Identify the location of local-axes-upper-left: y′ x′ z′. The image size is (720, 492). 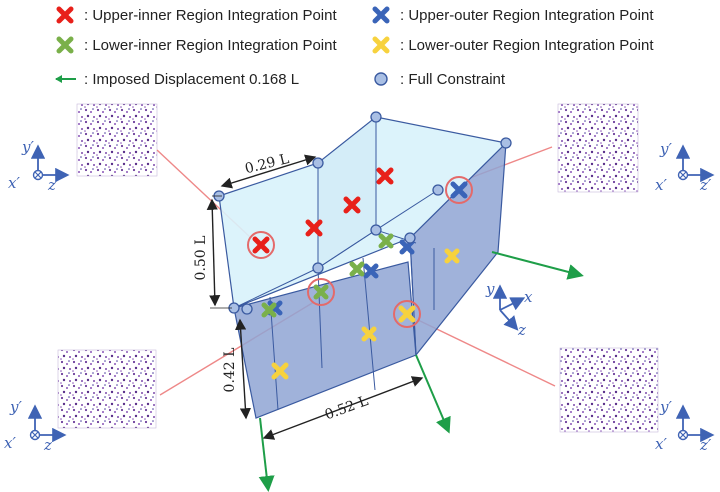
(39, 166).